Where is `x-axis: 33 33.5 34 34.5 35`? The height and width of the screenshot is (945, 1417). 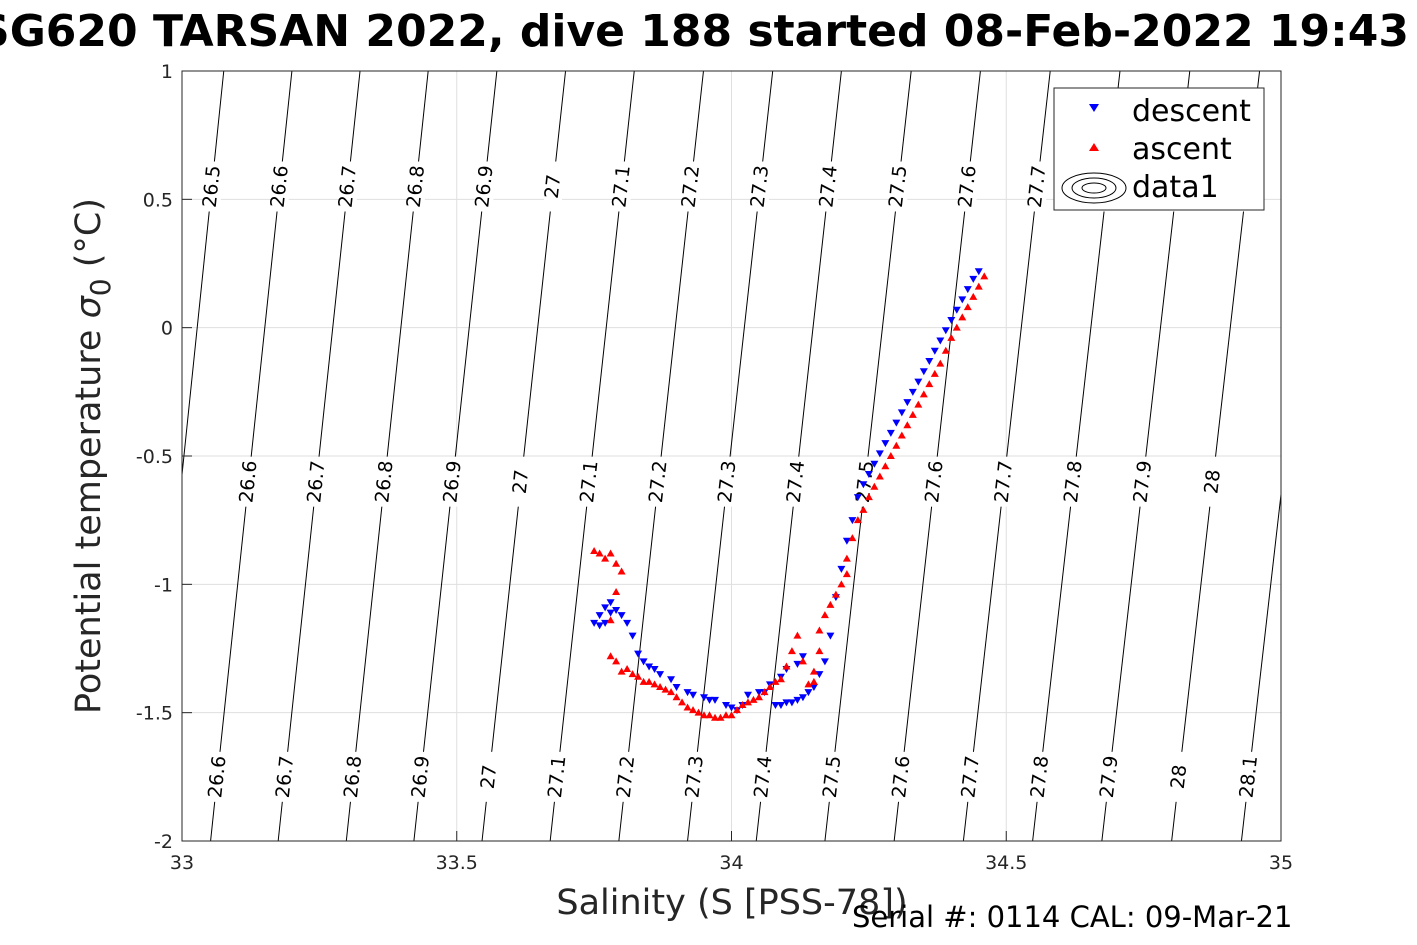
x-axis: 33 33.5 34 34.5 35 is located at coordinates (731, 852).